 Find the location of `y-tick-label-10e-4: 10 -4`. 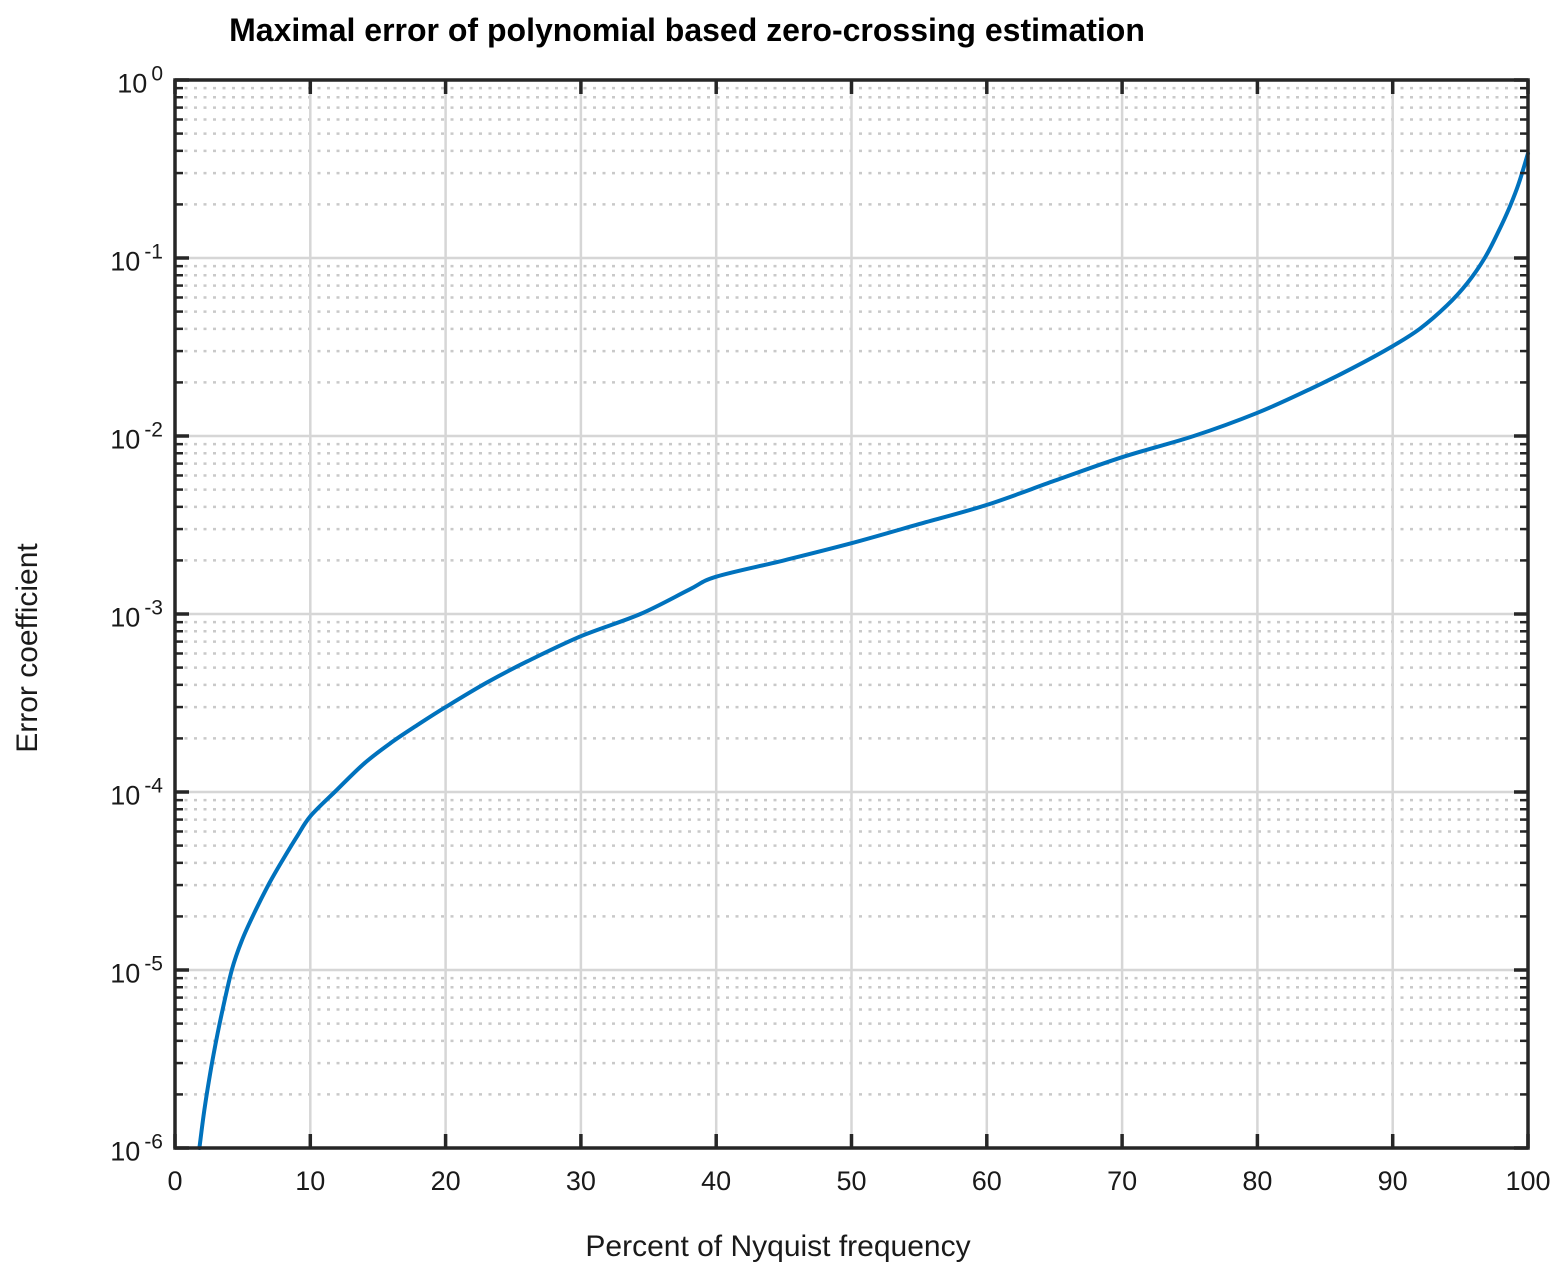

y-tick-label-10e-4: 10 -4 is located at coordinates (136, 792).